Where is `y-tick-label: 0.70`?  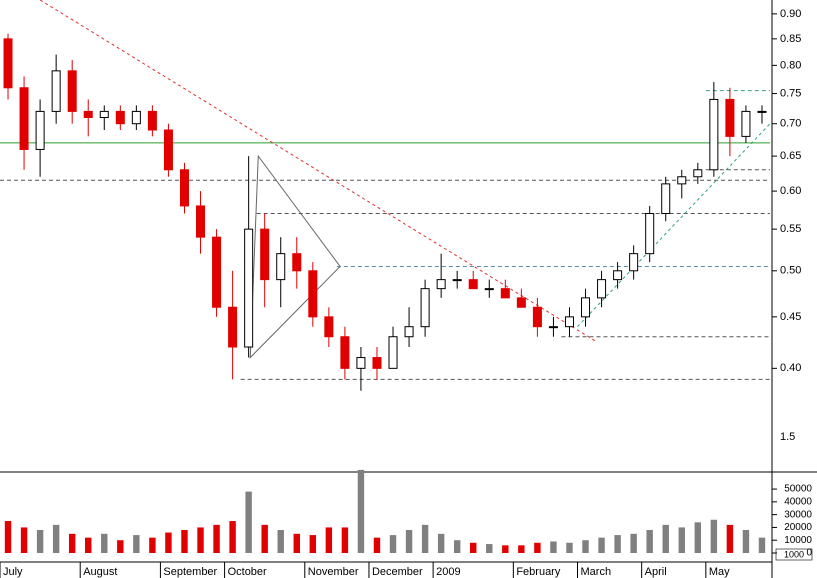 y-tick-label: 0.70 is located at coordinates (790, 124).